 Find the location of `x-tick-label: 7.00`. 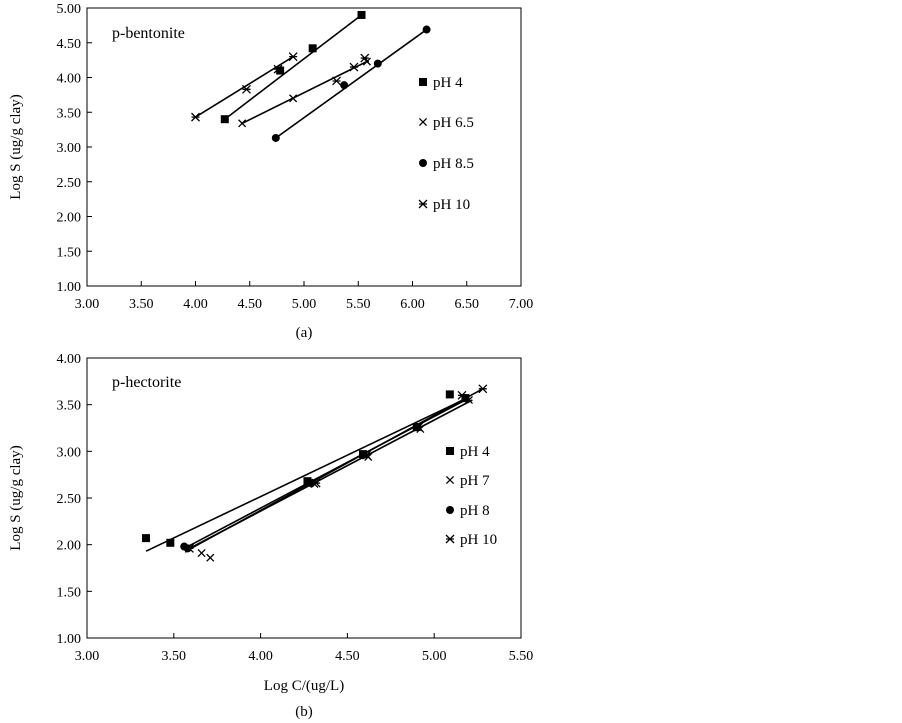

x-tick-label: 7.00 is located at coordinates (521, 304).